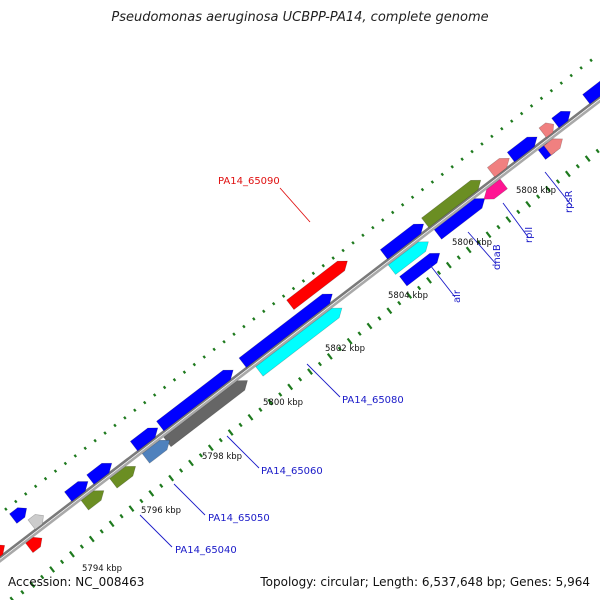 Image resolution: width=600 pixels, height=600 pixels. Describe the element at coordinates (249, 181) in the screenshot. I see `gene-label: PA14_65090` at that location.